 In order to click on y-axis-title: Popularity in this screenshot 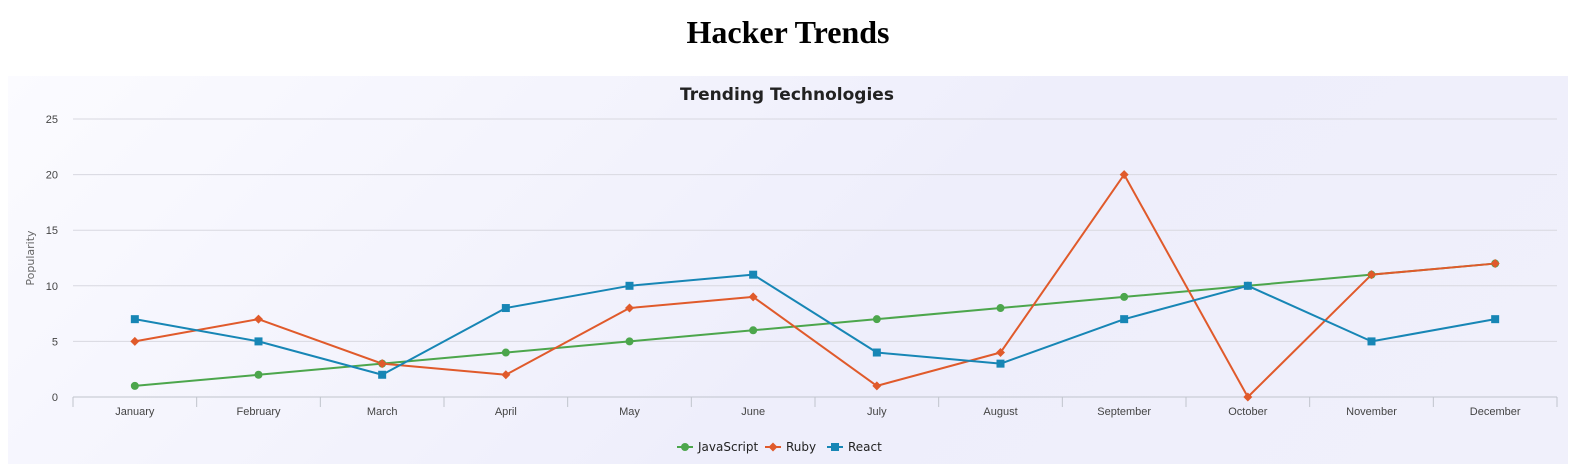, I will do `click(30, 258)`.